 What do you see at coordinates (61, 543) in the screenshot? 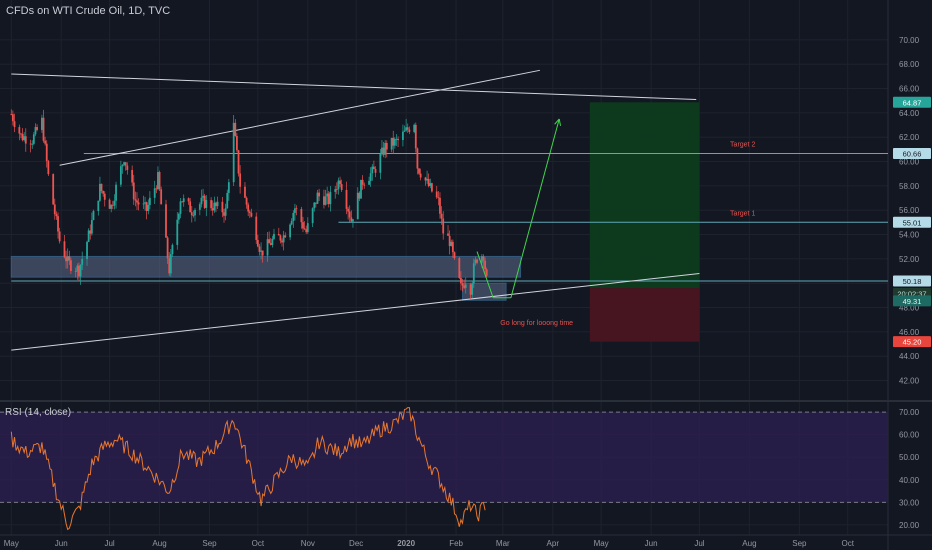
I see `time-tick-label: Jun` at bounding box center [61, 543].